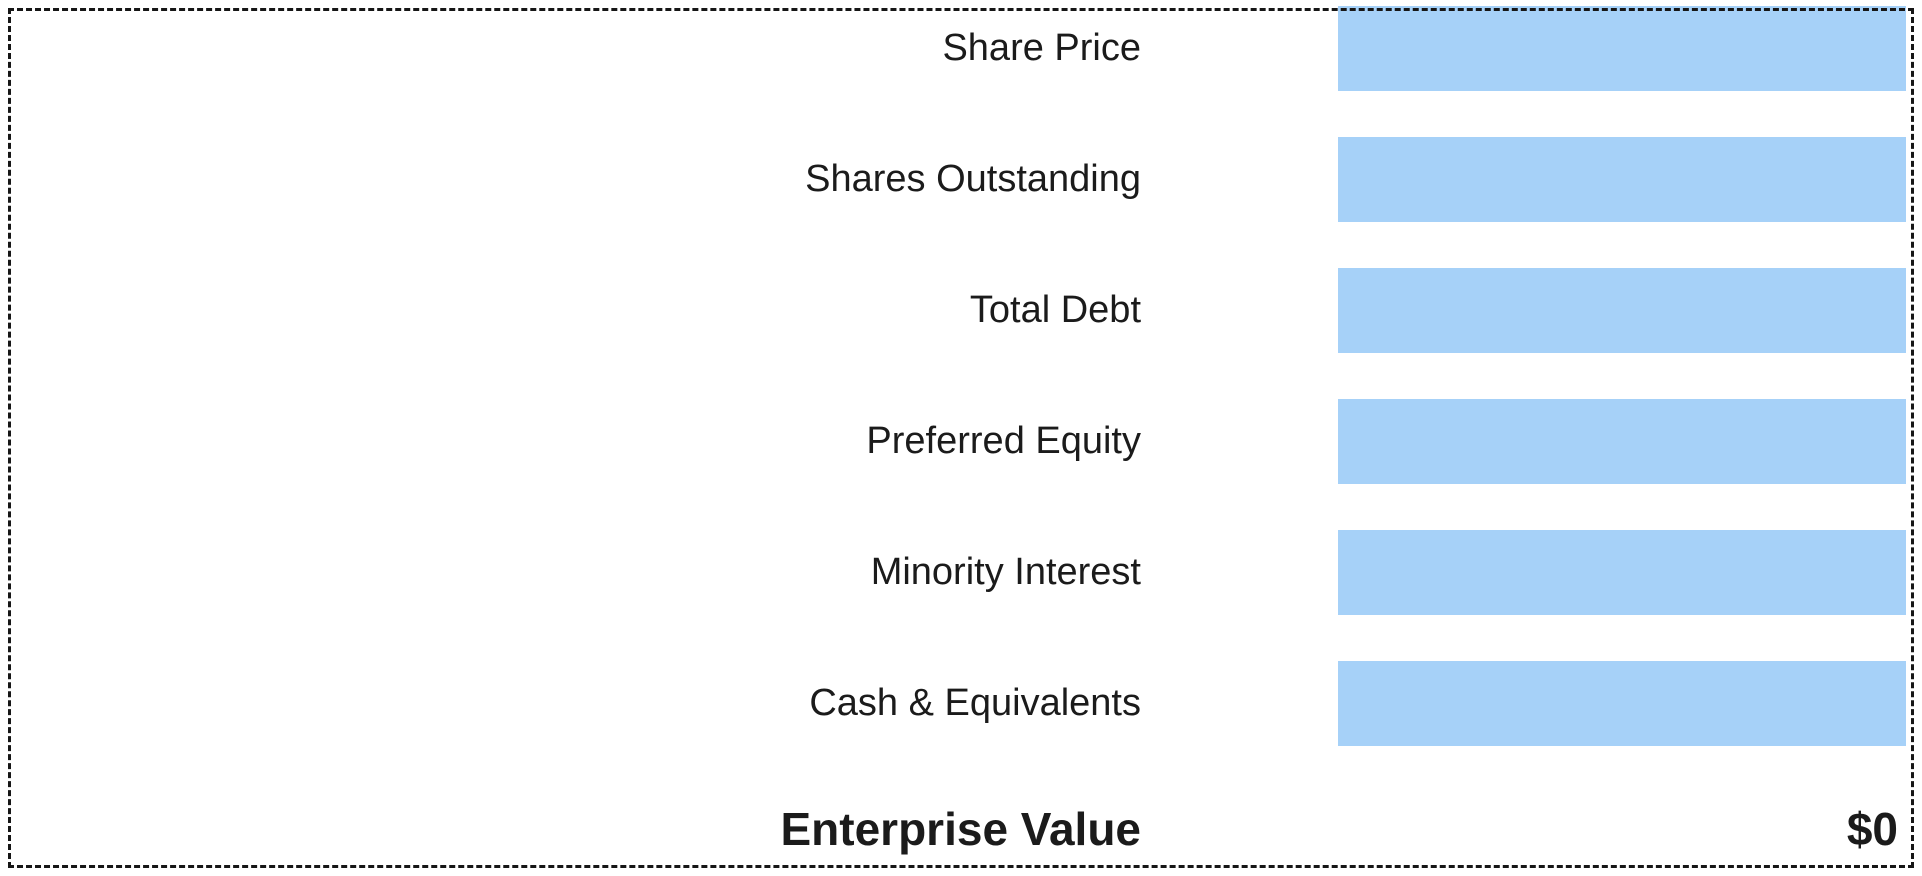 This screenshot has height=876, width=1922. What do you see at coordinates (1622, 572) in the screenshot?
I see `minority-interest-input` at bounding box center [1622, 572].